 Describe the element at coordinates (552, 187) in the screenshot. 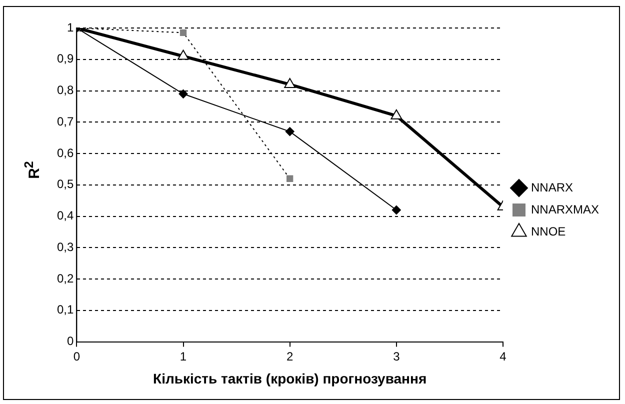

I see `legend-label: NNARX` at that location.